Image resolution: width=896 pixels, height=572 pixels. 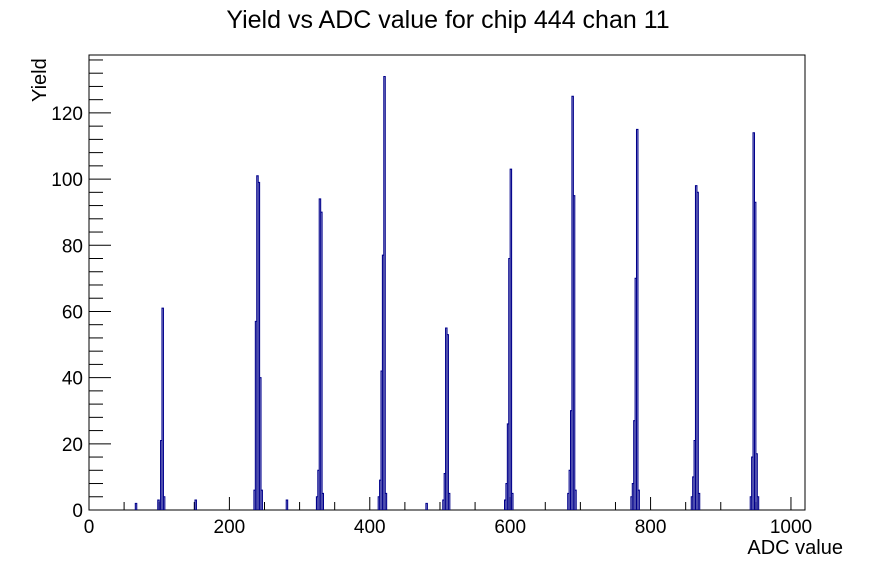 What do you see at coordinates (72, 445) in the screenshot?
I see `y-tick-label: 20` at bounding box center [72, 445].